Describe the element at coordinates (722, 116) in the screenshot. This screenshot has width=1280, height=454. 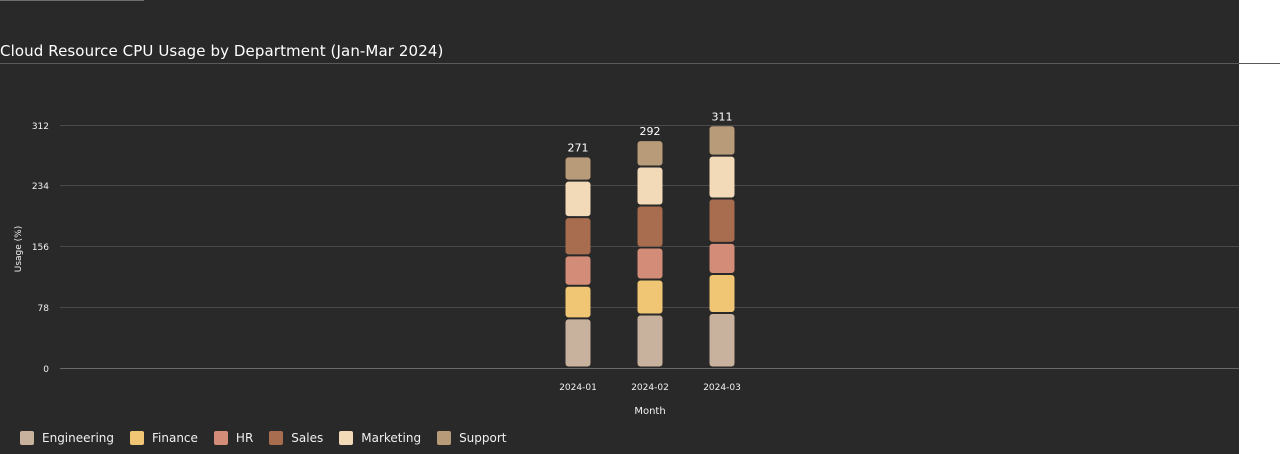
I see `bar-total-label: 311` at that location.